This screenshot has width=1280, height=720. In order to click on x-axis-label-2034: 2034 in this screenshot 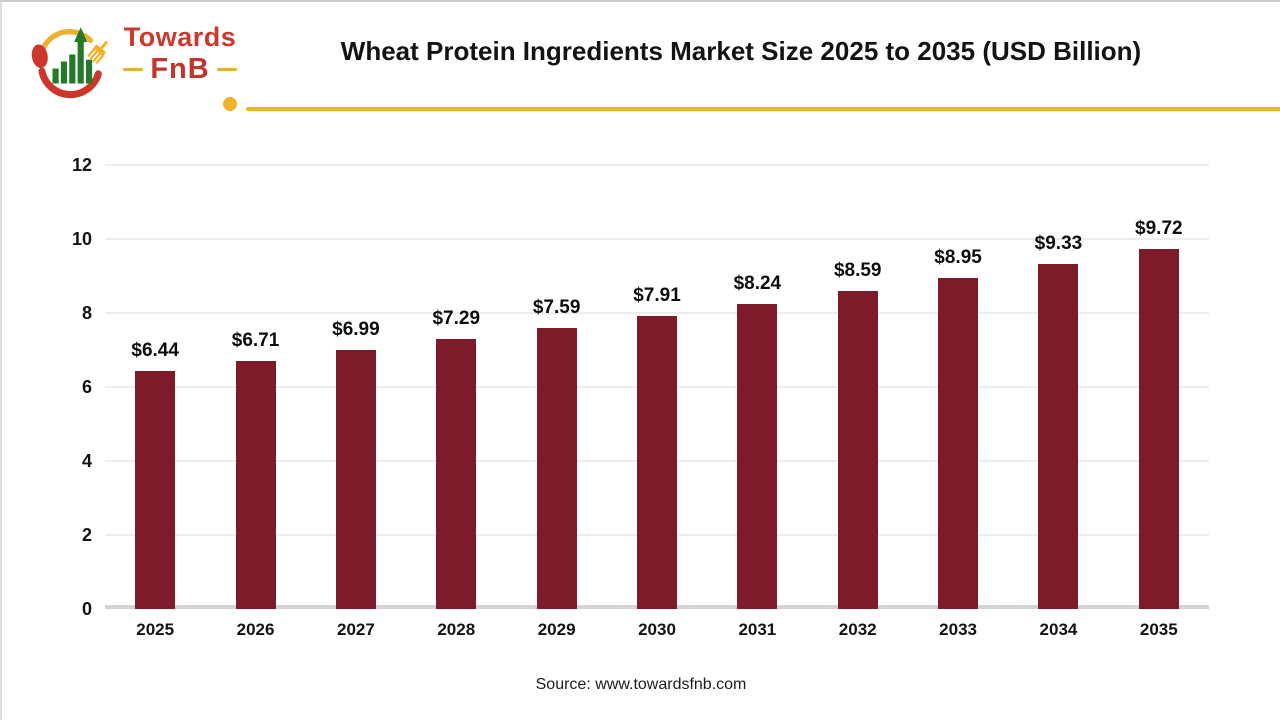, I will do `click(1058, 629)`.